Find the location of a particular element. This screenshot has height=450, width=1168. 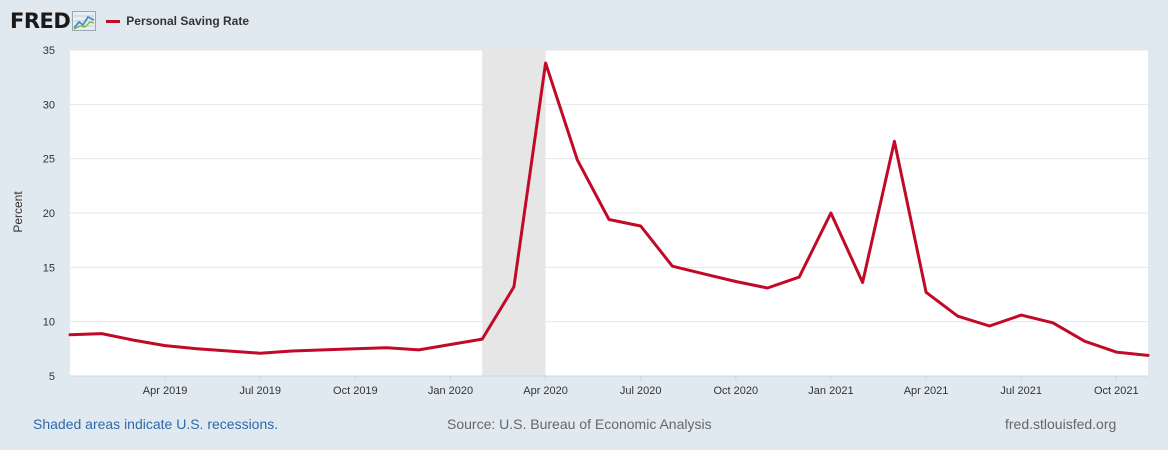

chart-header: FRED Personal Saving Rate is located at coordinates (129, 21).